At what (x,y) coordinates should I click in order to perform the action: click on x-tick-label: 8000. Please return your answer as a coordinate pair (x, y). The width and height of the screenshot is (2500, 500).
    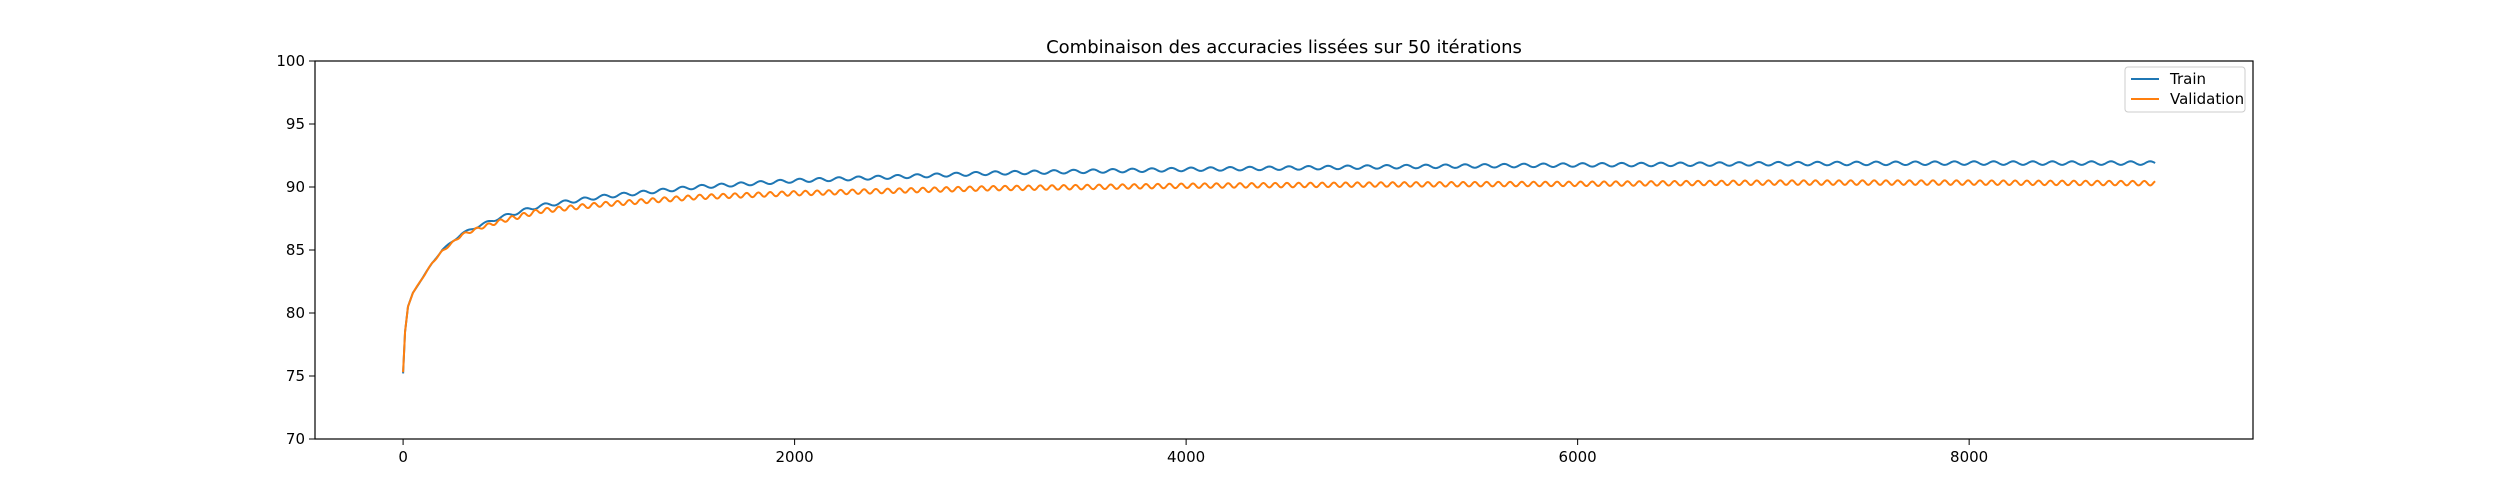
    Looking at the image, I should click on (1969, 457).